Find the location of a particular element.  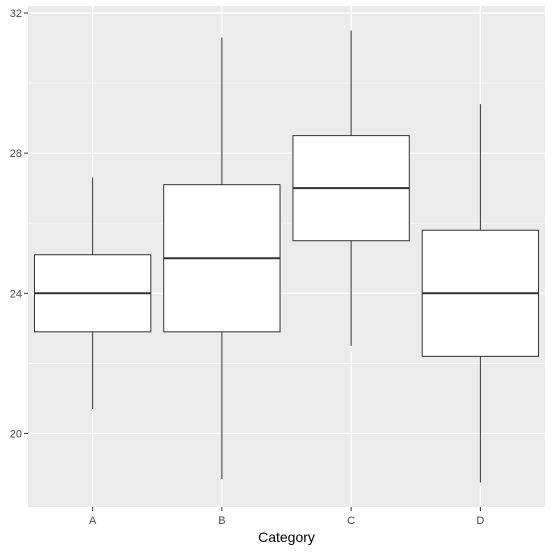

x-tick-label: A is located at coordinates (93, 521).